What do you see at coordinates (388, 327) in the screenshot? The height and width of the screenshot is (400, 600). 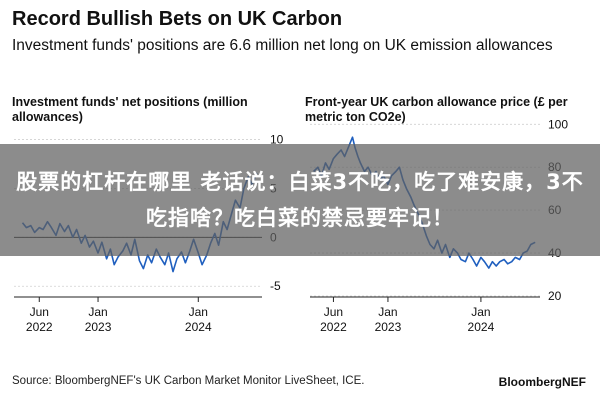 I see `price-x-tick-year: 2023` at bounding box center [388, 327].